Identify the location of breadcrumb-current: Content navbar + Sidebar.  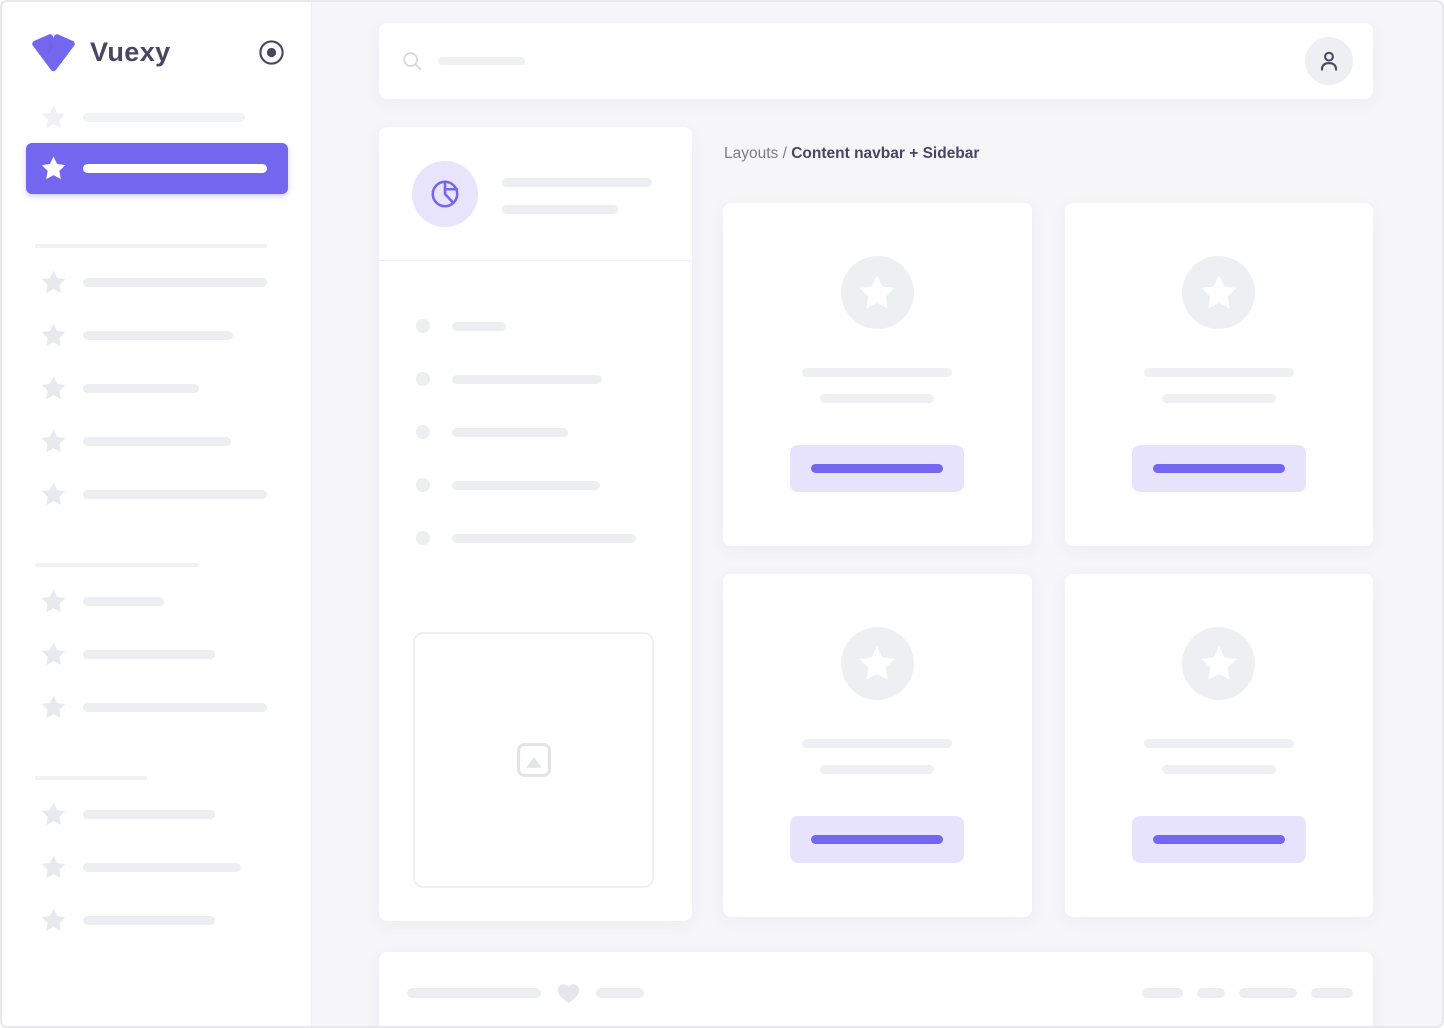
(885, 153).